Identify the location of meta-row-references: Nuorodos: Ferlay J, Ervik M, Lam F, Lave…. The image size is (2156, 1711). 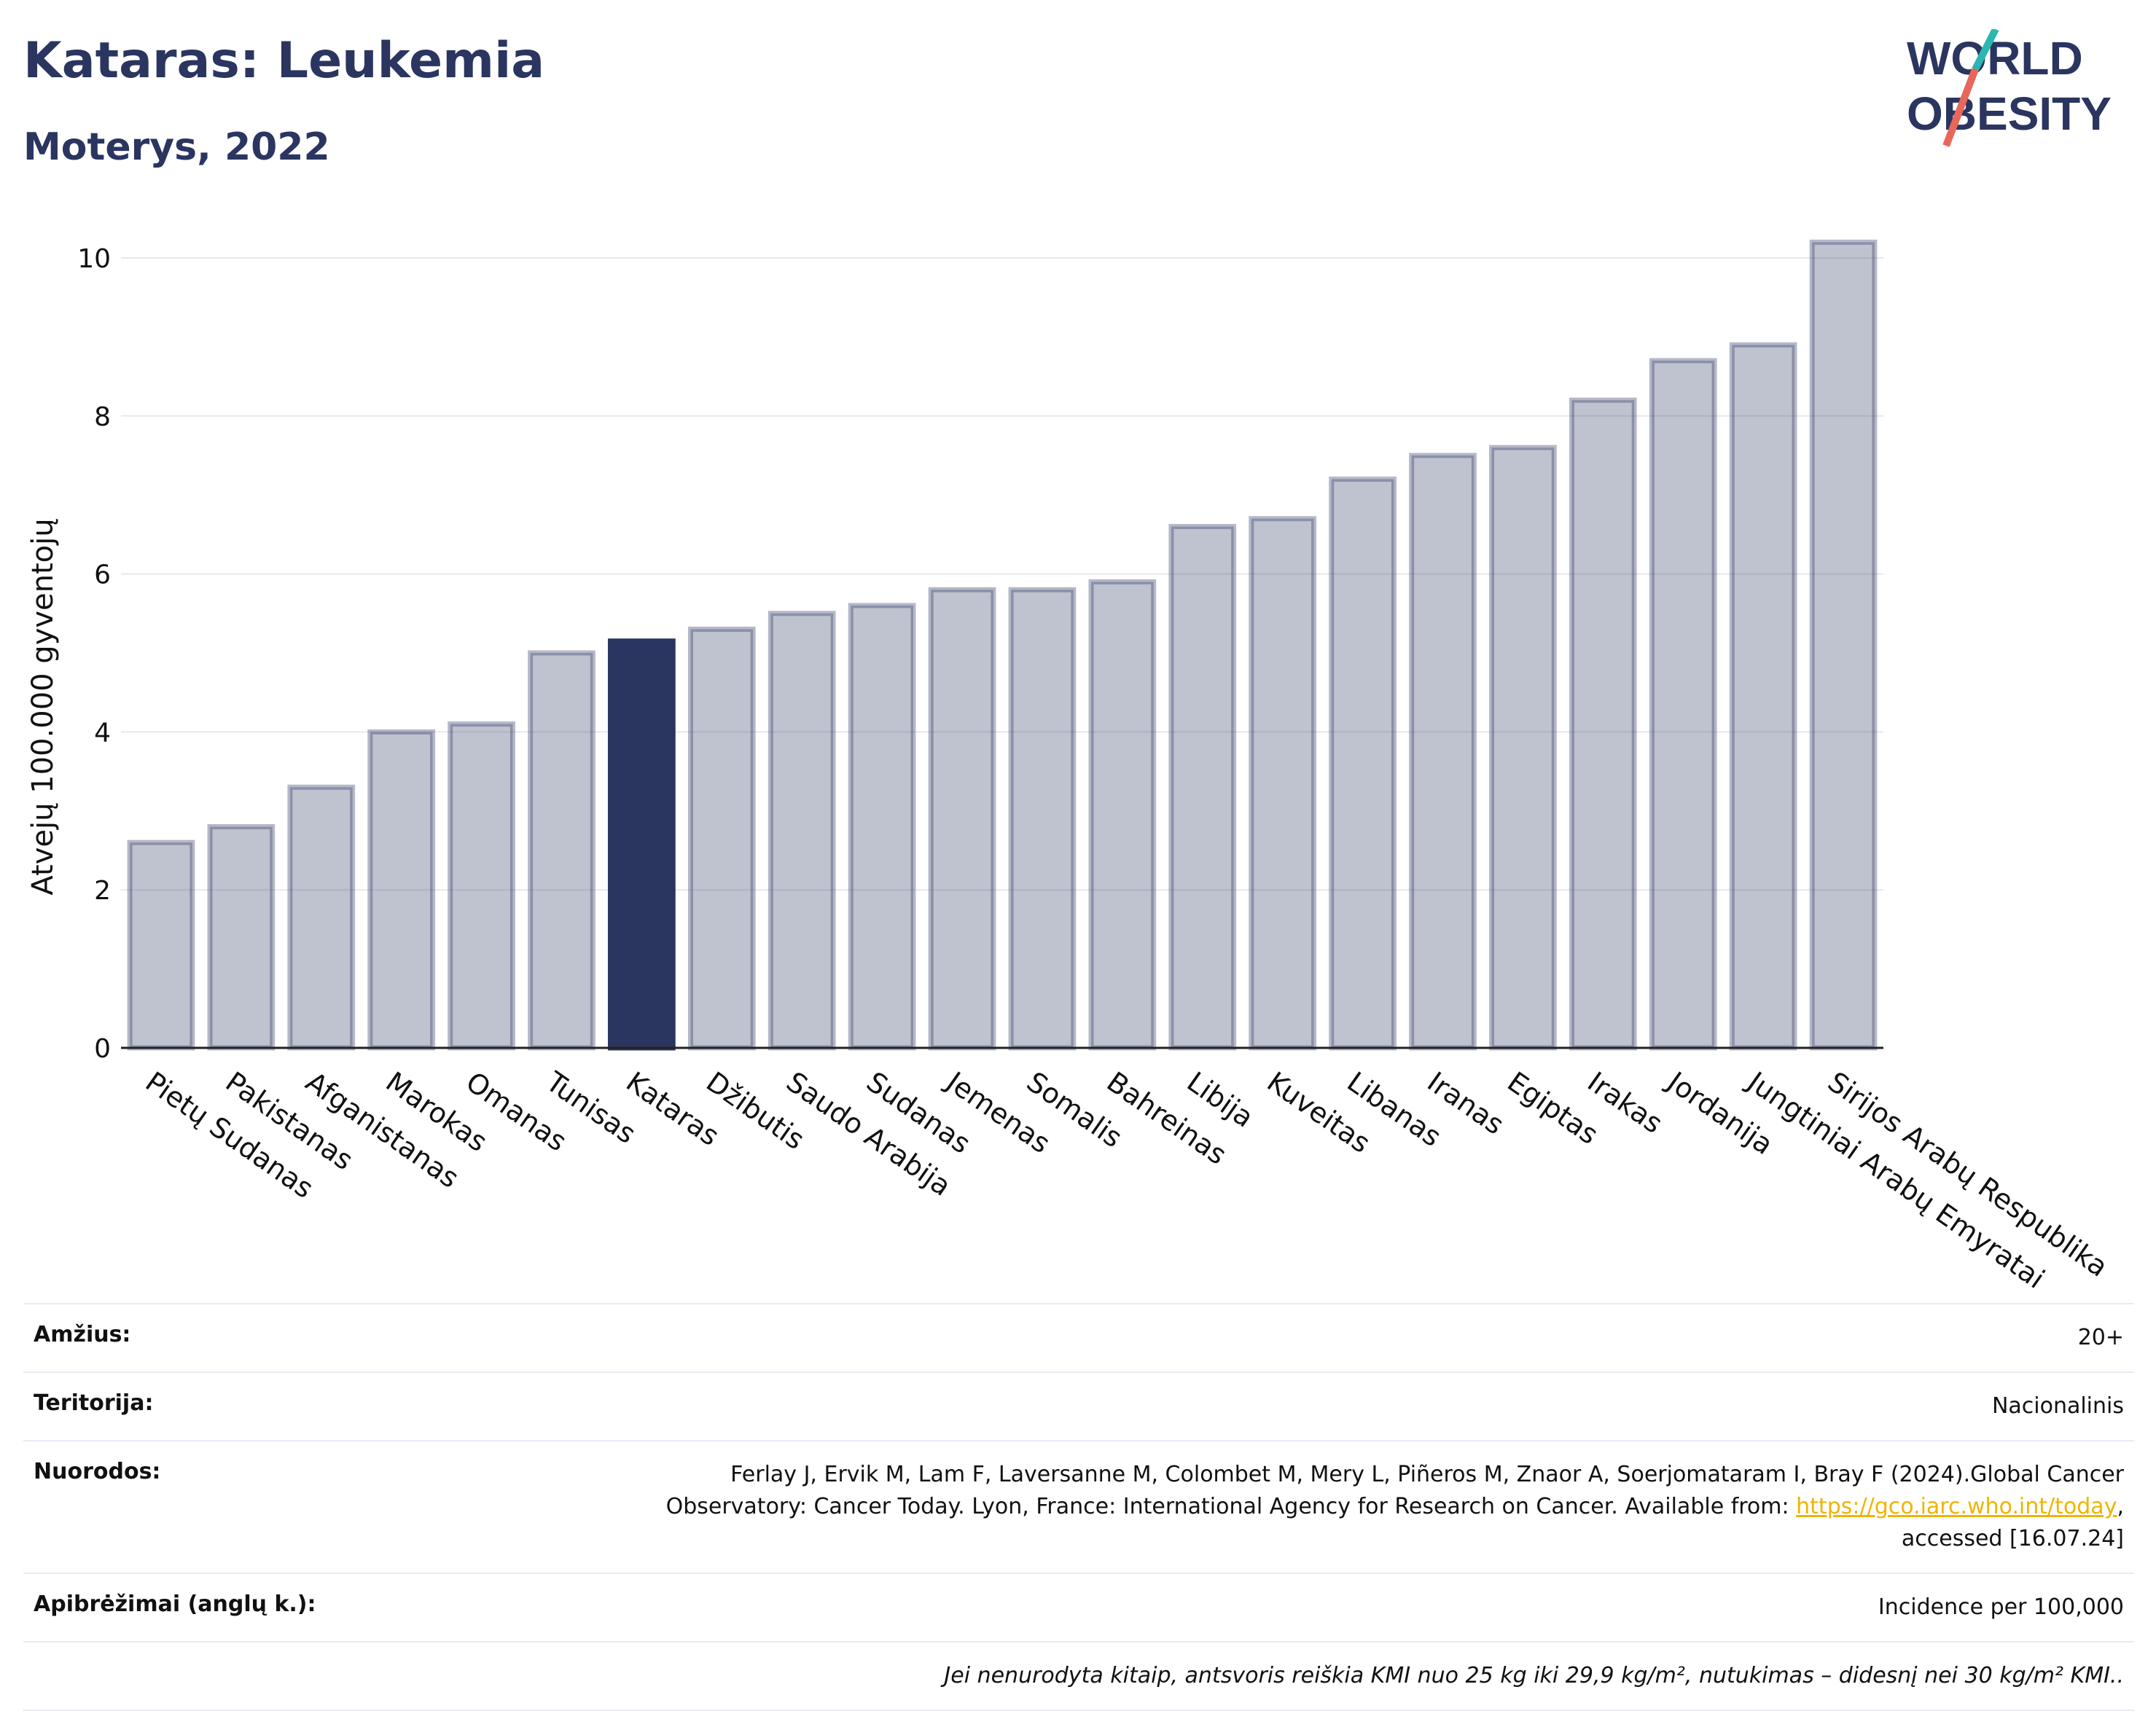
(1079, 1506).